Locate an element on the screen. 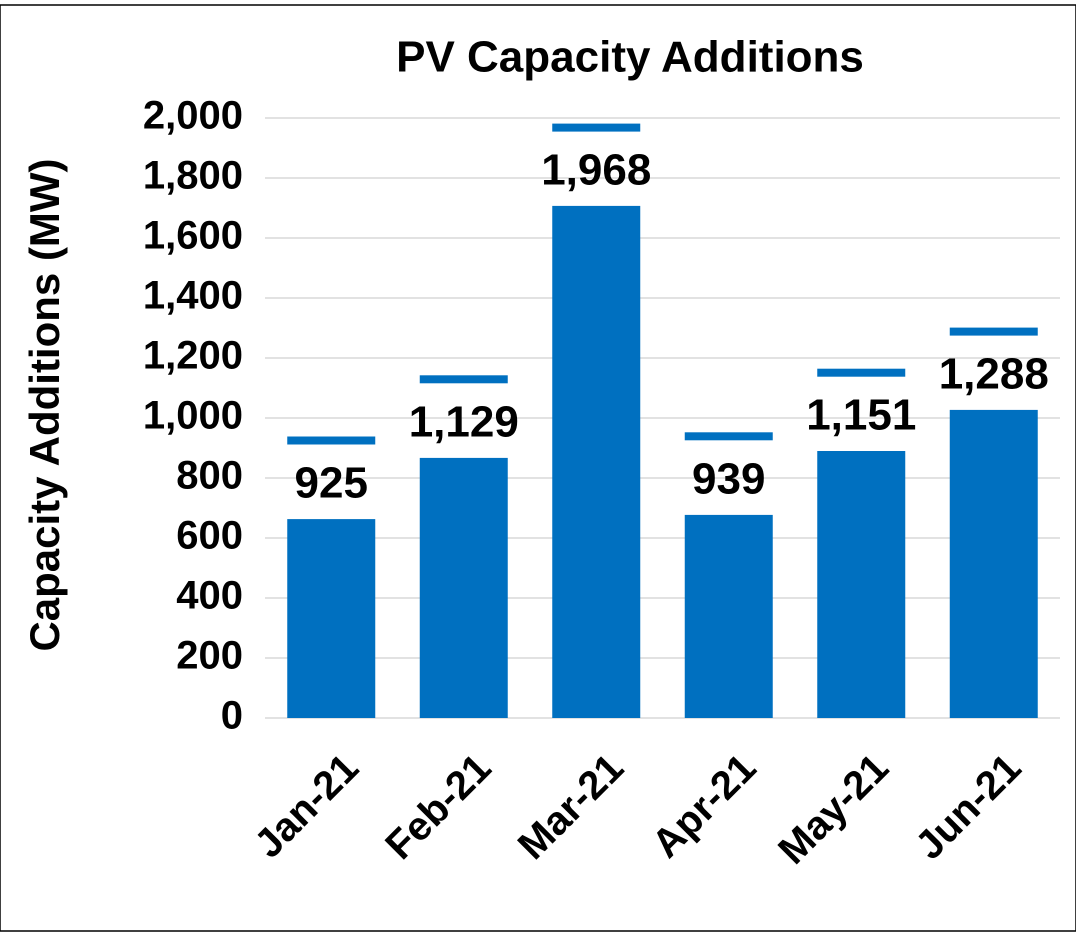  data-label: 1,968 is located at coordinates (596, 170).